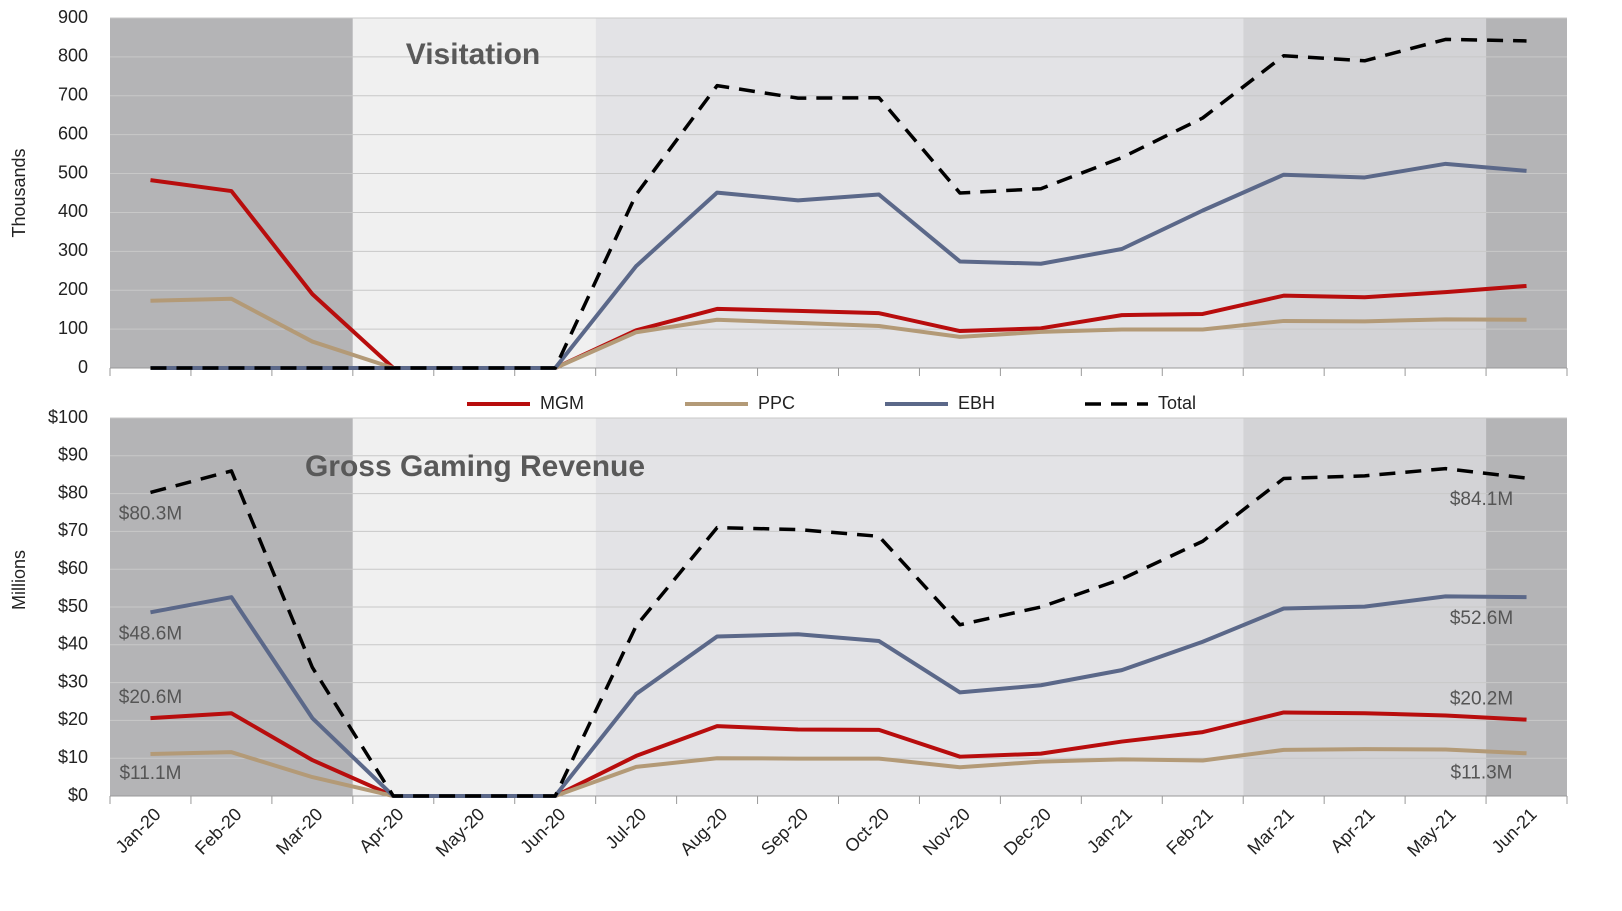 The height and width of the screenshot is (911, 1622). What do you see at coordinates (473, 54) in the screenshot?
I see `chart-title: Visitation` at bounding box center [473, 54].